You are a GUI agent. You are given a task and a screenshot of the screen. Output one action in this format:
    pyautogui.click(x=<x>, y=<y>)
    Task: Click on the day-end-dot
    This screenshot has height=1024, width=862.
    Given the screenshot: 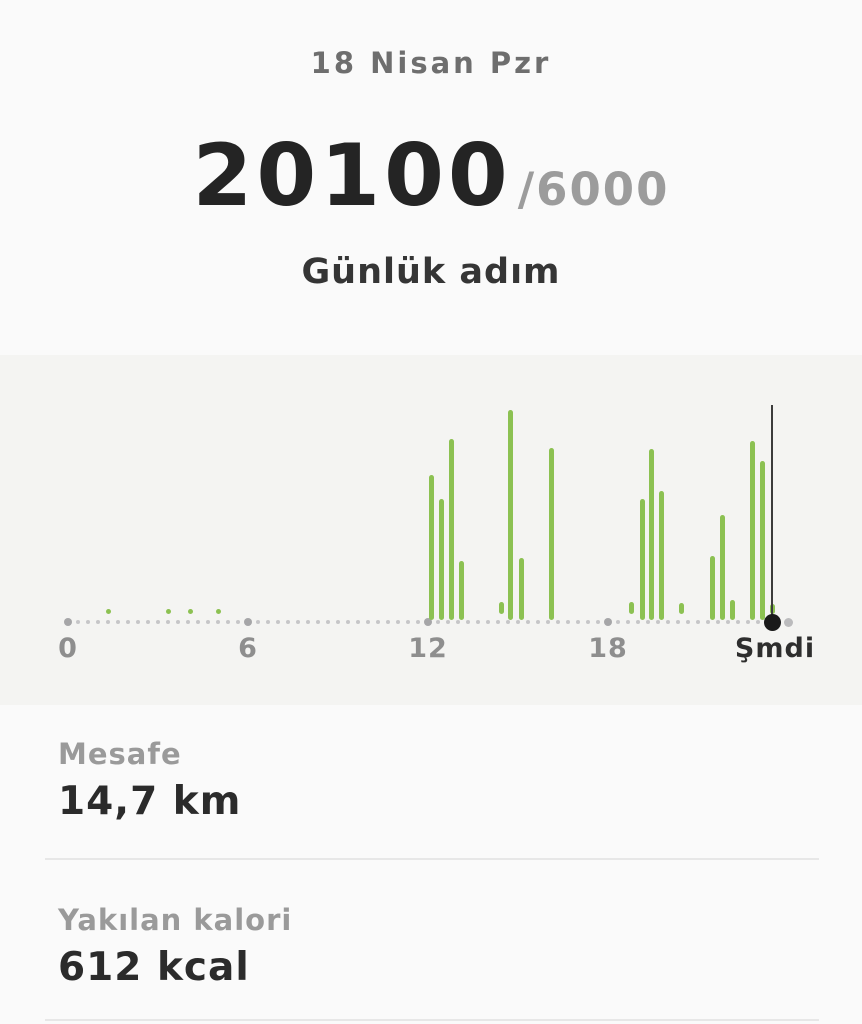 What is the action you would take?
    pyautogui.click(x=788, y=622)
    